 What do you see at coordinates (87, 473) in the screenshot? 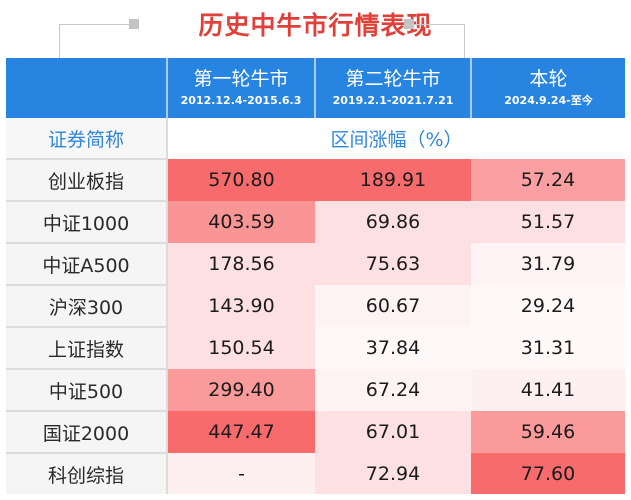
I see `security-name: 科创综指` at bounding box center [87, 473].